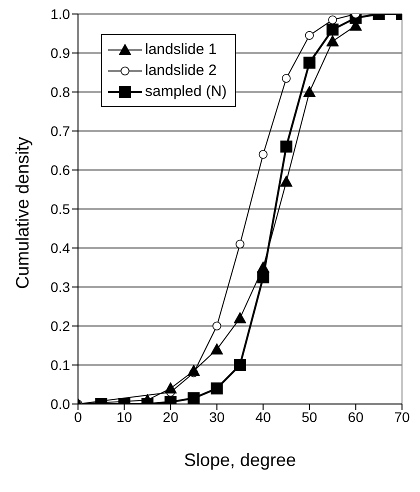 The image size is (420, 492). Describe the element at coordinates (60, 364) in the screenshot. I see `y-tick-label: 0.1` at that location.